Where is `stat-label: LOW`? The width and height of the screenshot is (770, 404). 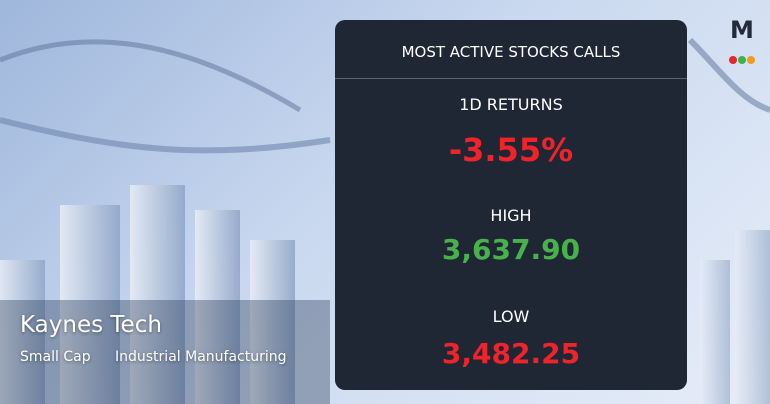 stat-label: LOW is located at coordinates (511, 316).